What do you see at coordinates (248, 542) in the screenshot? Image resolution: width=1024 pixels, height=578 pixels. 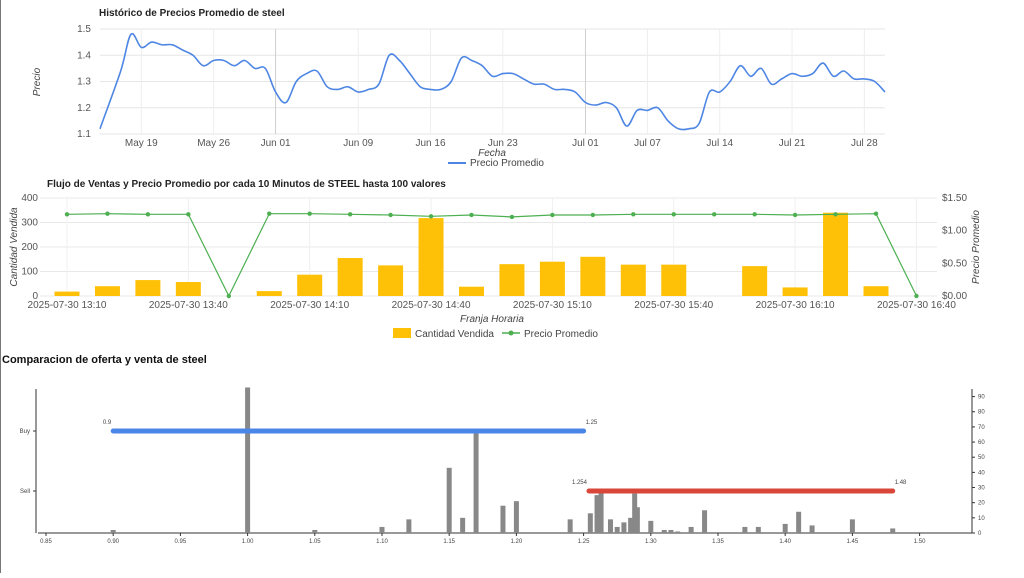 I see `chart3-x-tick-label: 1.00` at bounding box center [248, 542].